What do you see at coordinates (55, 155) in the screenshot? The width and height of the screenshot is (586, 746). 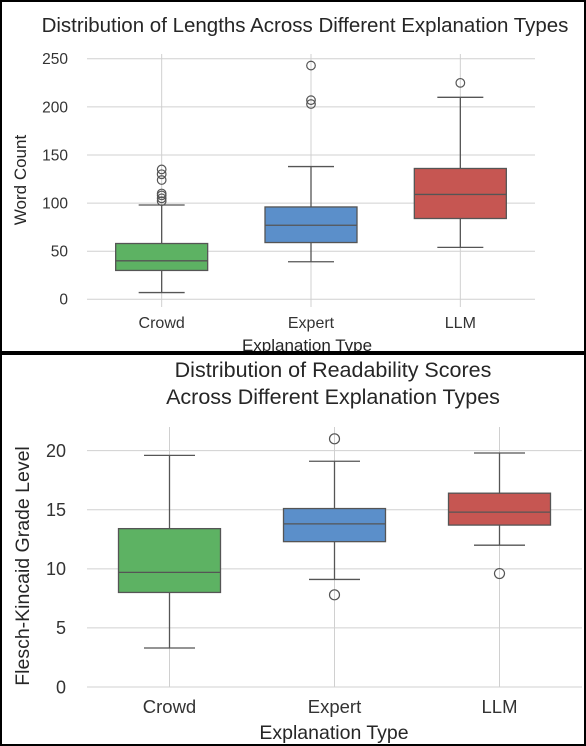 I see `y-tick-label: 150` at bounding box center [55, 155].